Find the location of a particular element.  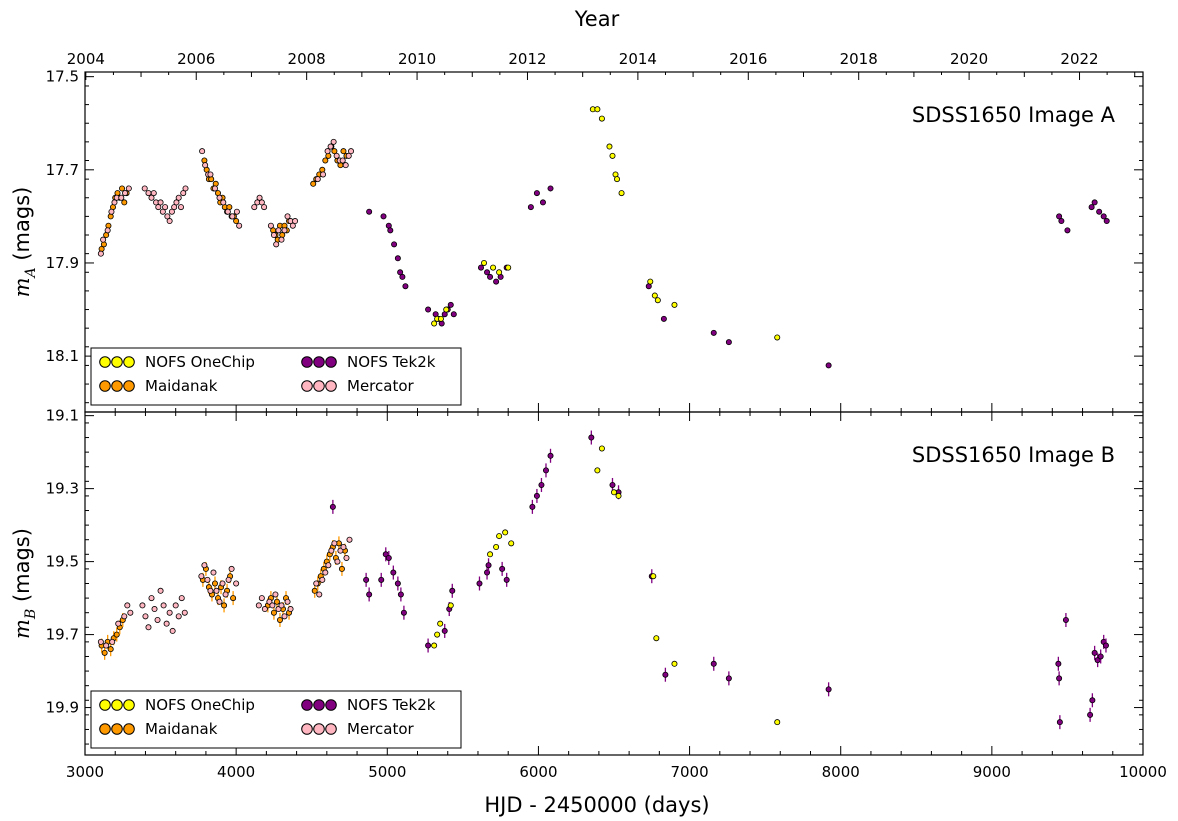

year-tick-label: 2022 is located at coordinates (1079, 59).